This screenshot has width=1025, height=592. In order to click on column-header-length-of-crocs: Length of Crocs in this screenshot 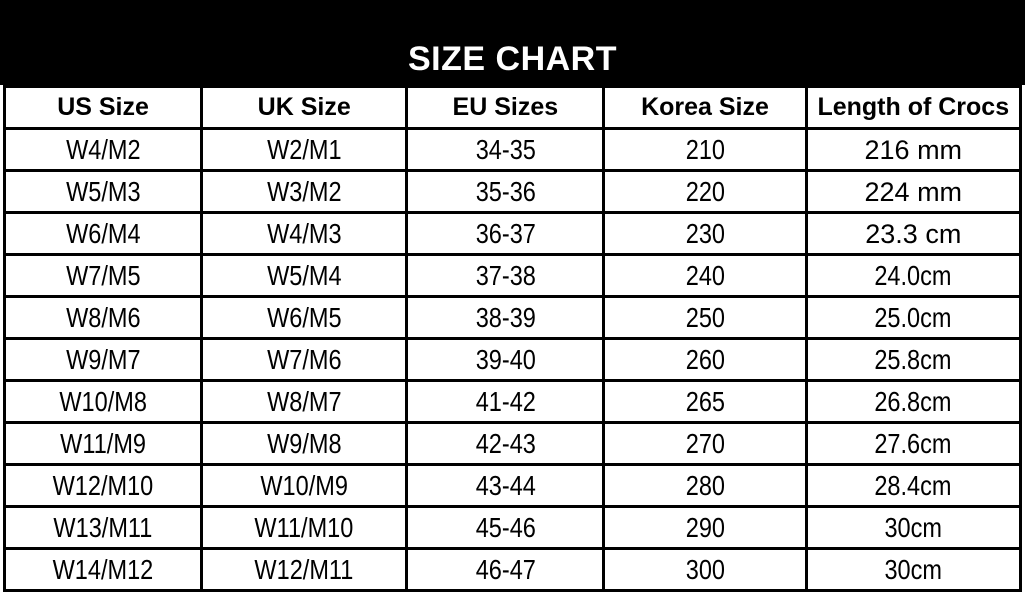, I will do `click(913, 107)`.